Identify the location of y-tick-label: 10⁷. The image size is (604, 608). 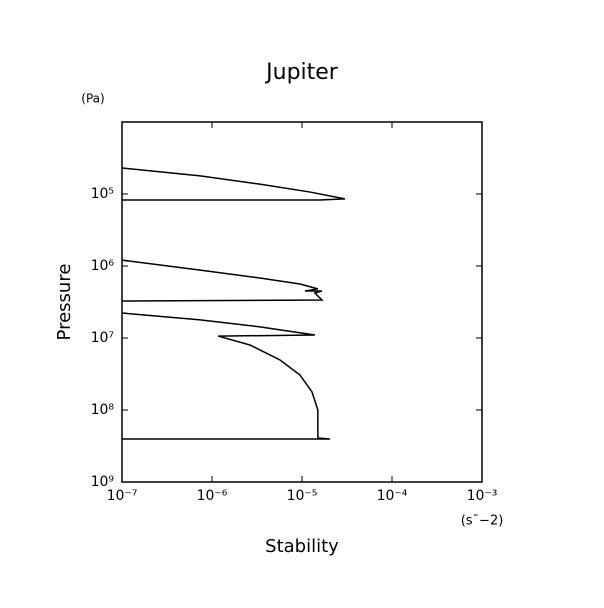
(102, 338).